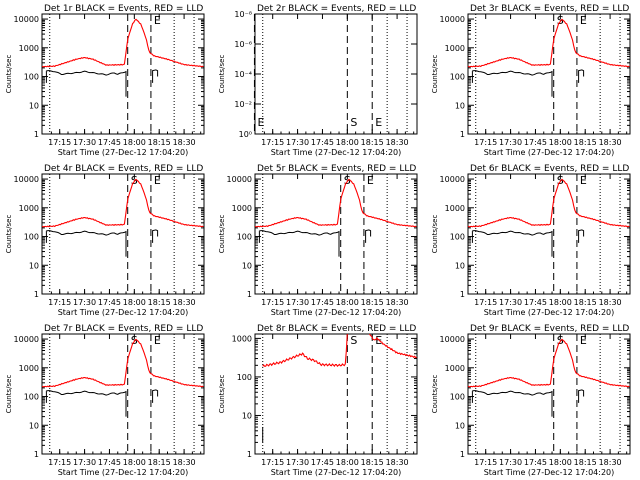 This screenshot has width=640, height=480. Describe the element at coordinates (123, 329) in the screenshot. I see `chart-title: Det 7r BLACK = Events, RED = LLD` at that location.